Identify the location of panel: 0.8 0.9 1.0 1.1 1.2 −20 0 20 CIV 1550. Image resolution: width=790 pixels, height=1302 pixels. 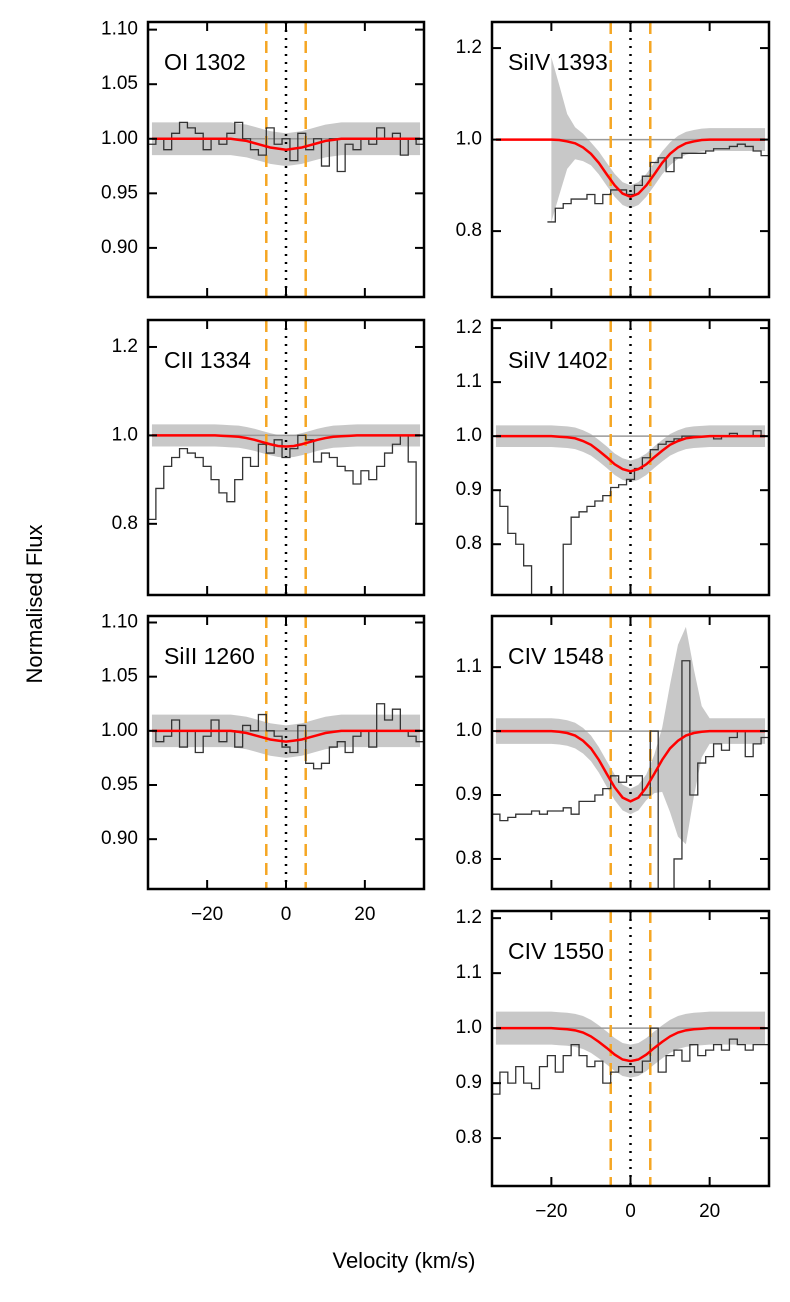
(613, 1064).